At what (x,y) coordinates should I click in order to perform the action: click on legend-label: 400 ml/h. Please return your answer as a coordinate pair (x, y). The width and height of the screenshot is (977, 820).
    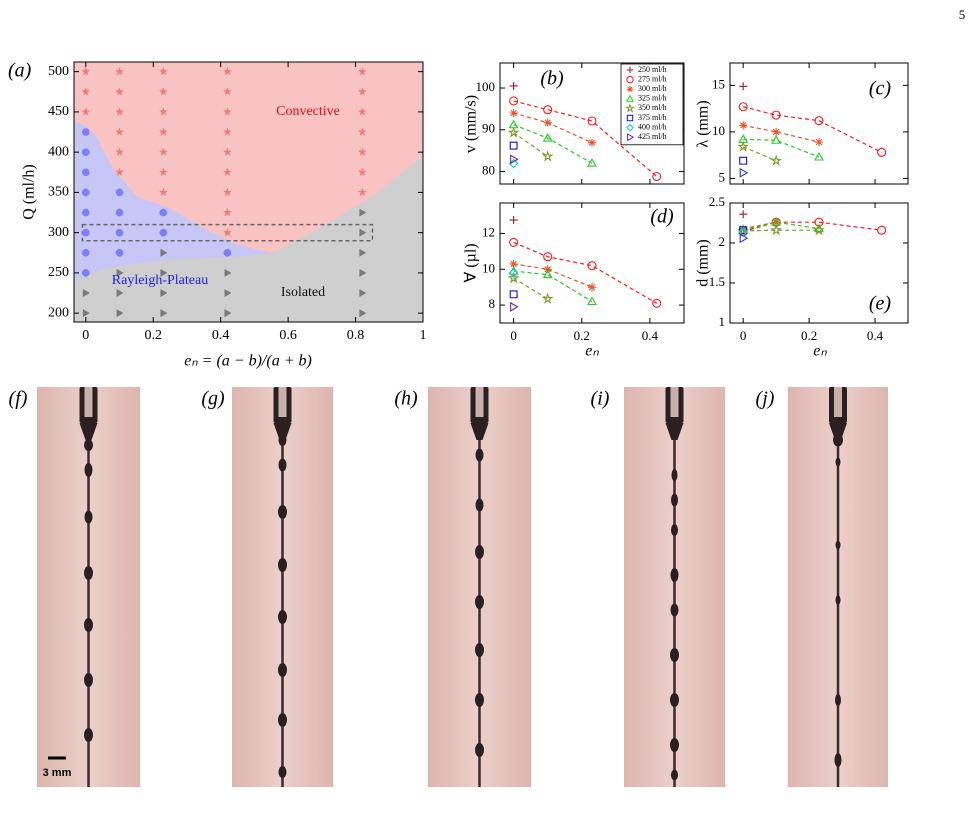
    Looking at the image, I should click on (652, 126).